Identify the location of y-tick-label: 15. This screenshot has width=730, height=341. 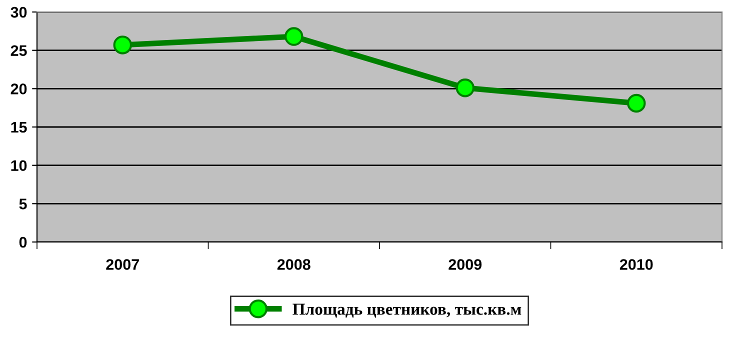
(19, 127).